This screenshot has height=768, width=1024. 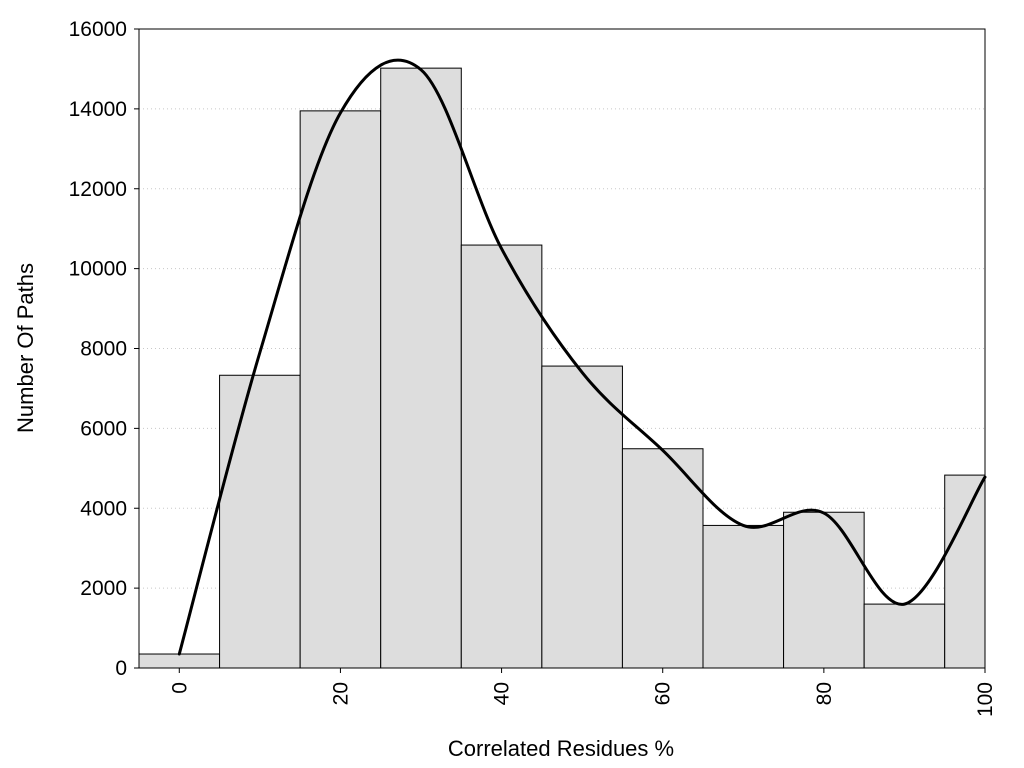 What do you see at coordinates (663, 693) in the screenshot?
I see `x-tick-label: 60` at bounding box center [663, 693].